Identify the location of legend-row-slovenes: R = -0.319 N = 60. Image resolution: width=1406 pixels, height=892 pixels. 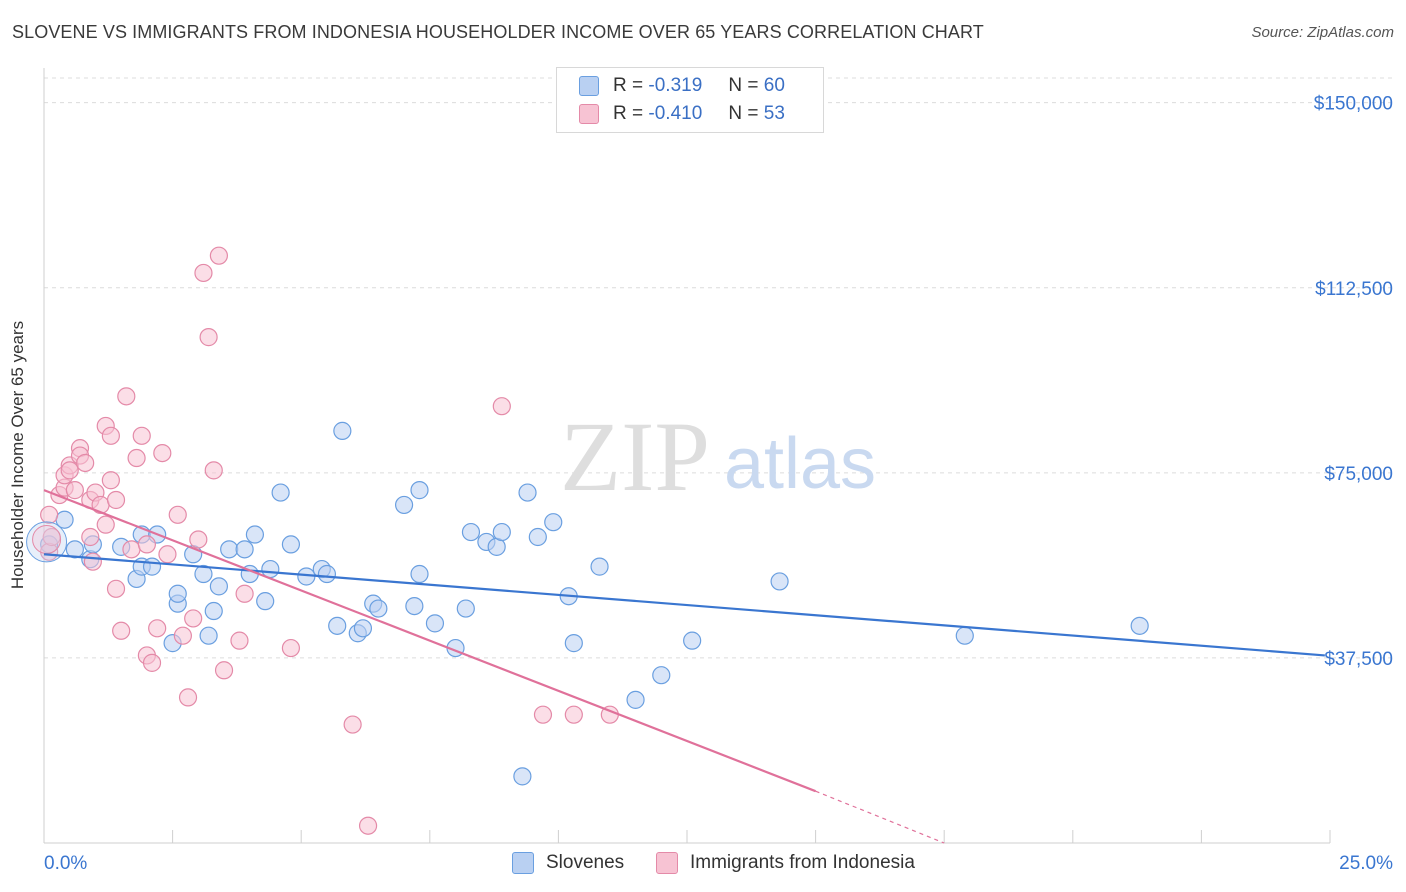
(682, 86).